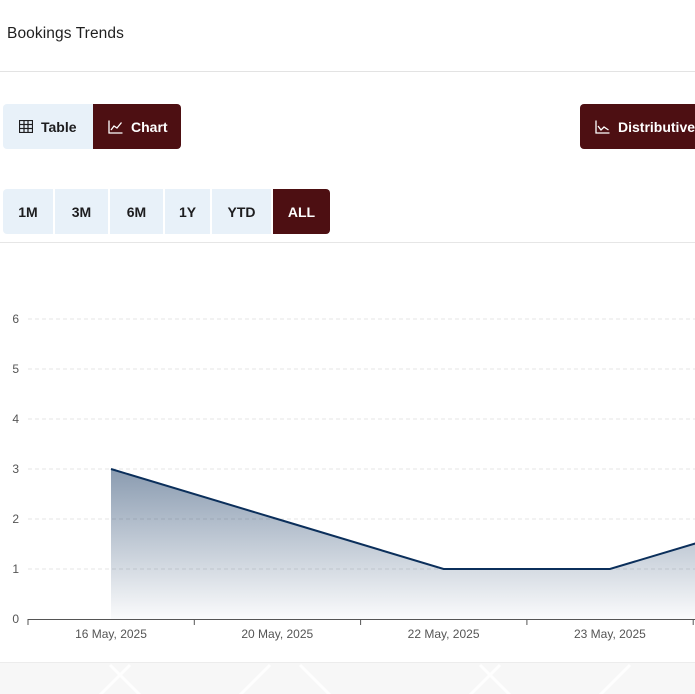 Image resolution: width=695 pixels, height=694 pixels. What do you see at coordinates (81, 211) in the screenshot?
I see `range-3m-button: 3M` at bounding box center [81, 211].